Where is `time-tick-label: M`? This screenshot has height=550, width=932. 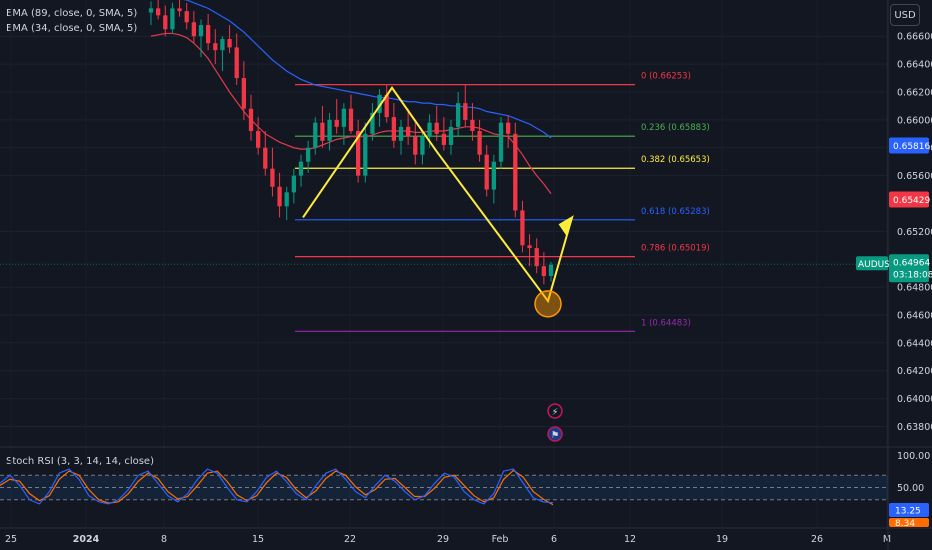 time-tick-label: M is located at coordinates (887, 539).